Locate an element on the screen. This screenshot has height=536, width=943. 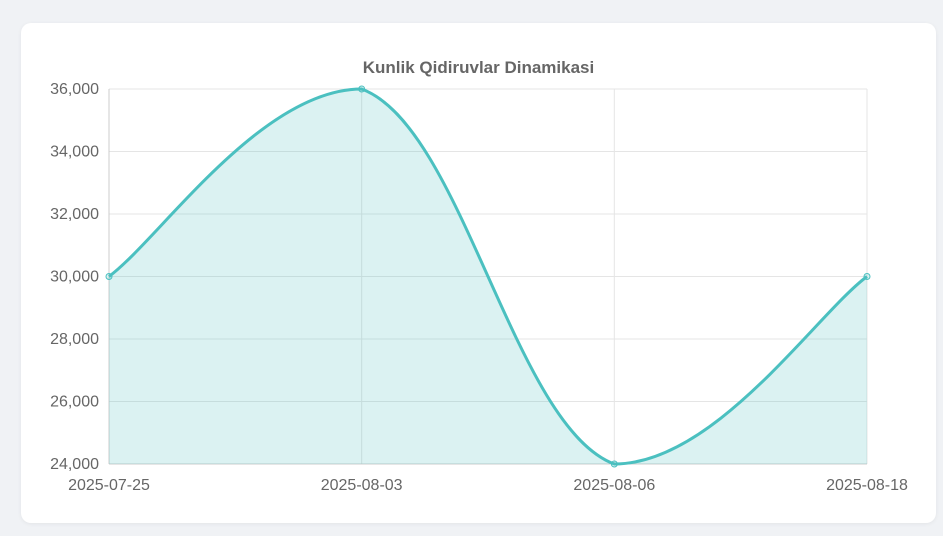
y-tick-label: 36,000 is located at coordinates (74, 89).